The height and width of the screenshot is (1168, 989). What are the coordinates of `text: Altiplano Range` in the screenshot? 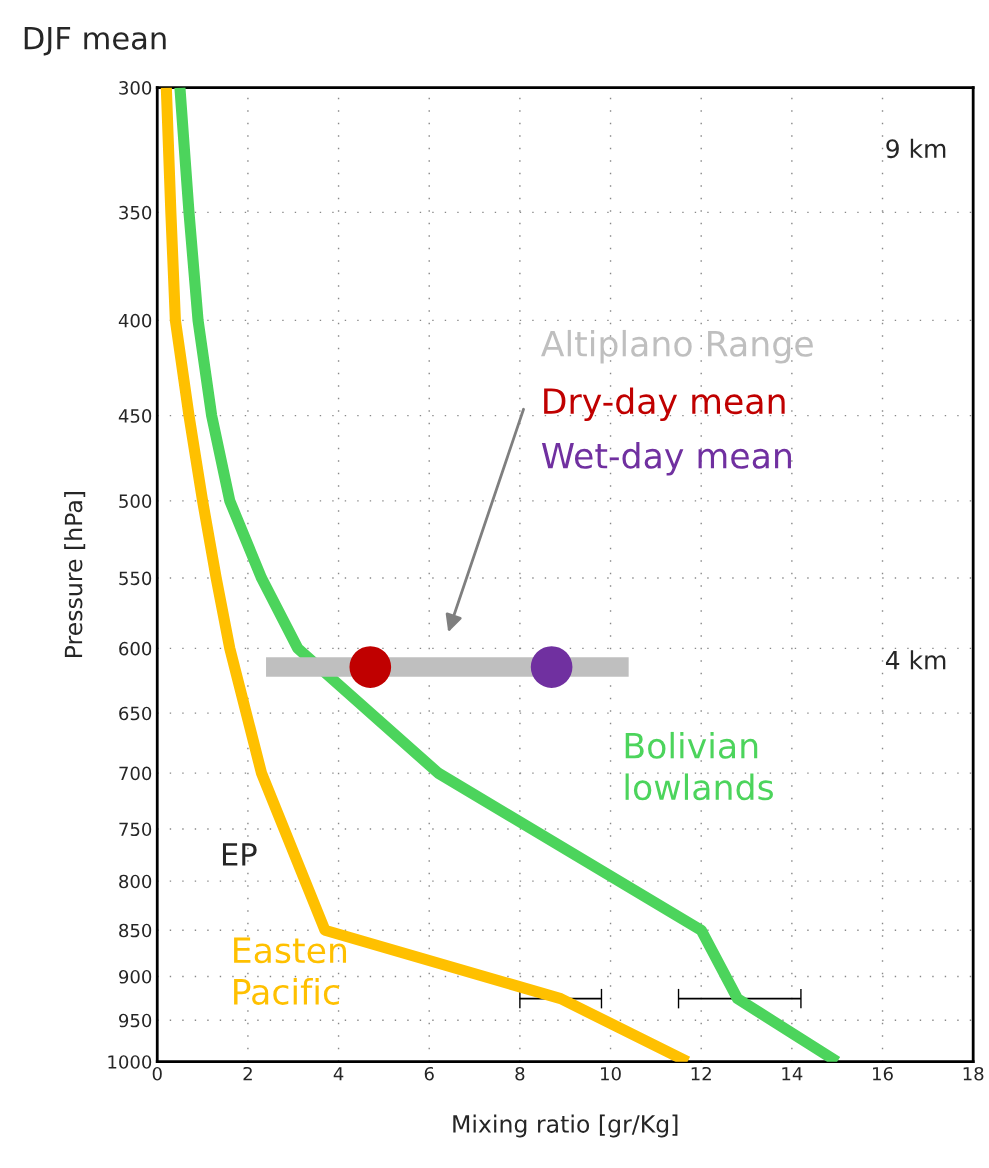 It's located at (677, 346).